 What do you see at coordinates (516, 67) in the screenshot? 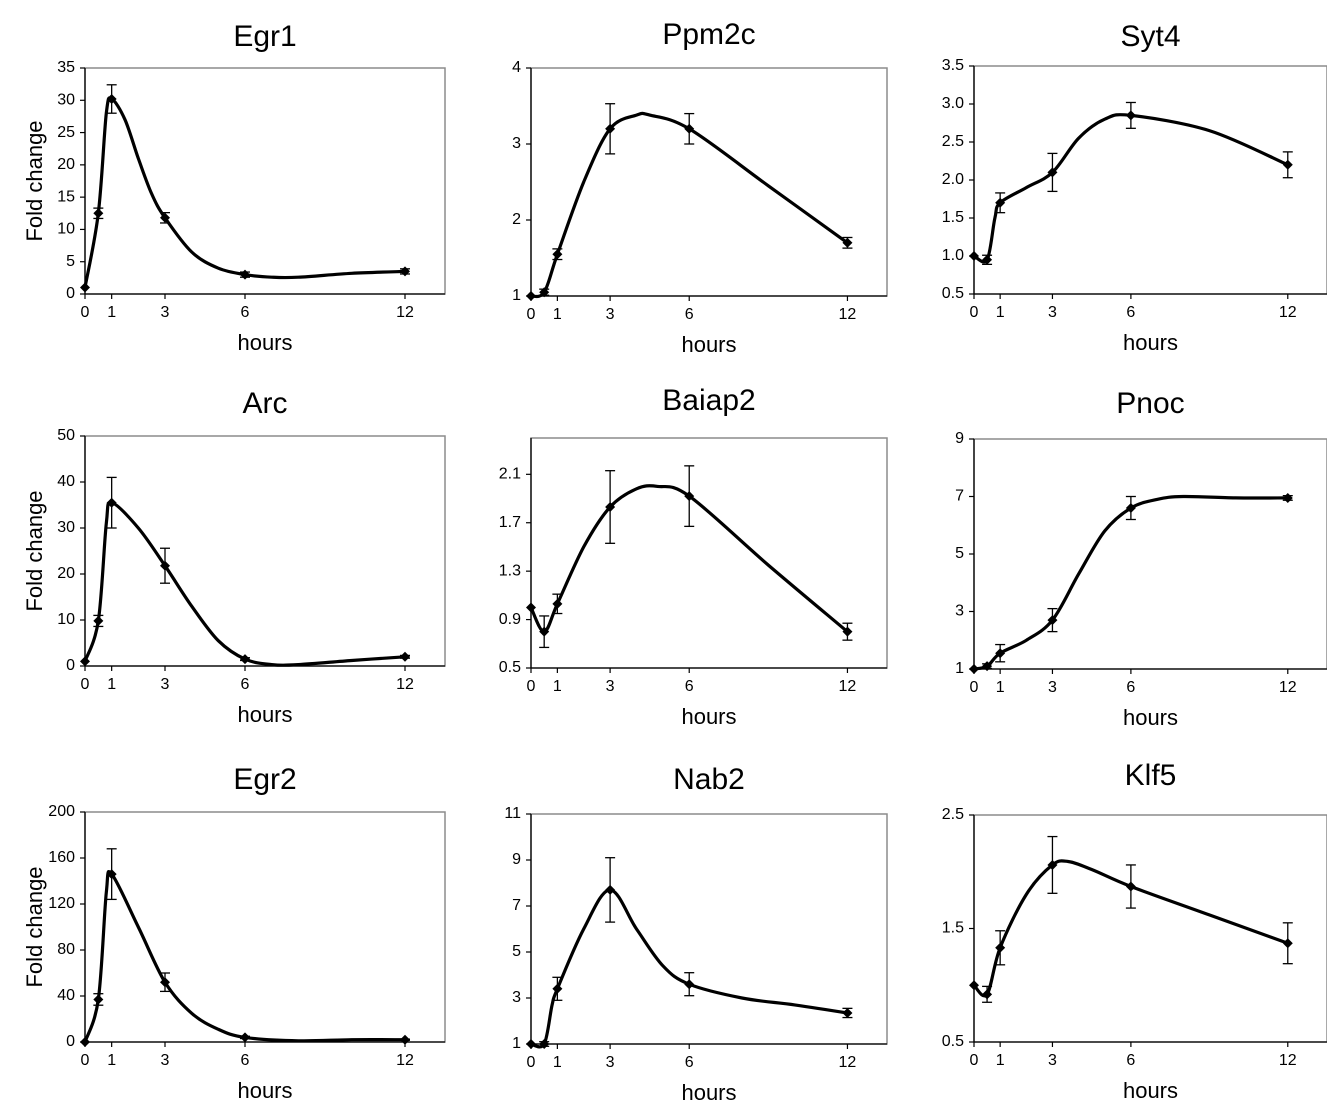
I see `y-tick-label: 4` at bounding box center [516, 67].